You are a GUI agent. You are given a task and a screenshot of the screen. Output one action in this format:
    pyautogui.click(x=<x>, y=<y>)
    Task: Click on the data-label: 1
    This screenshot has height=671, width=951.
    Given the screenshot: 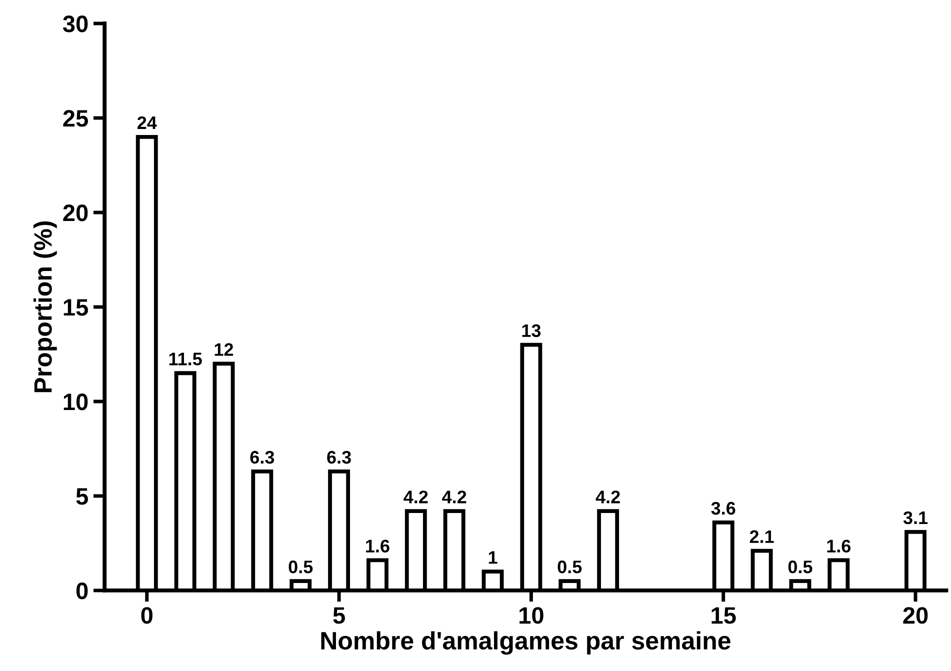 What is the action you would take?
    pyautogui.click(x=493, y=557)
    